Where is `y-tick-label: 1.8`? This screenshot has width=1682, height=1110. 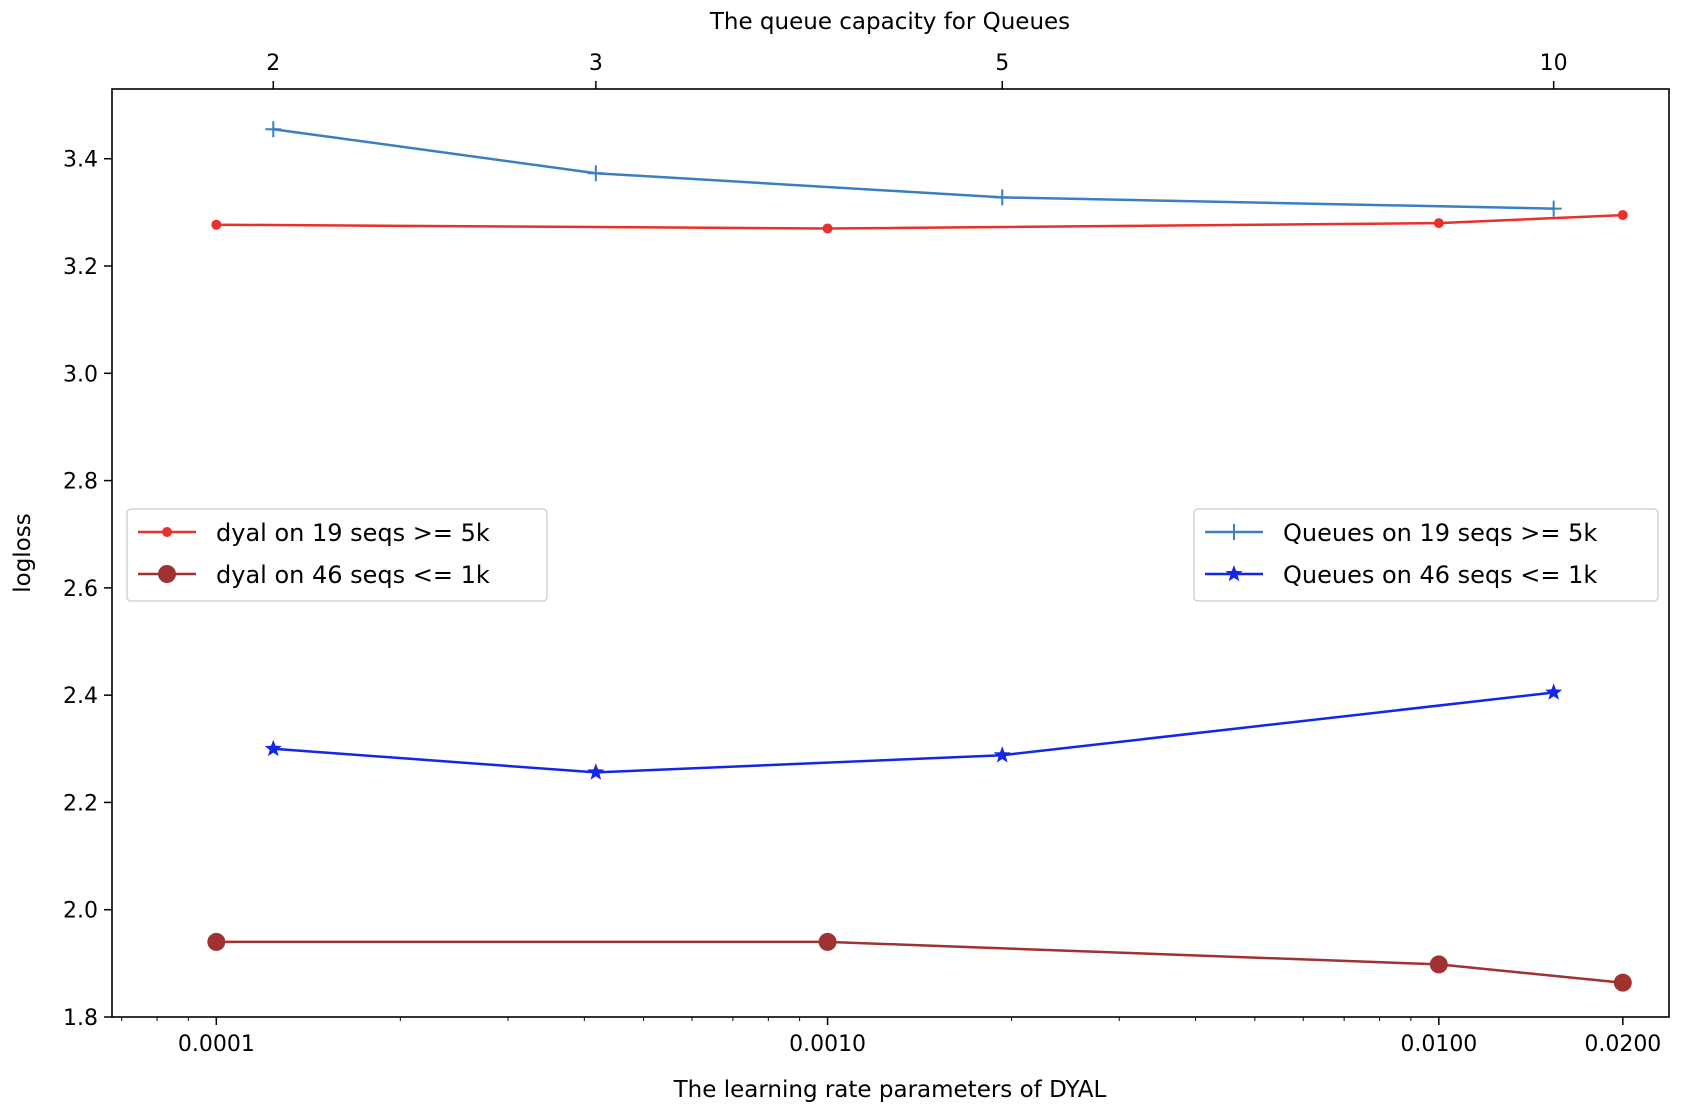
y-tick-label: 1.8 is located at coordinates (80, 1018).